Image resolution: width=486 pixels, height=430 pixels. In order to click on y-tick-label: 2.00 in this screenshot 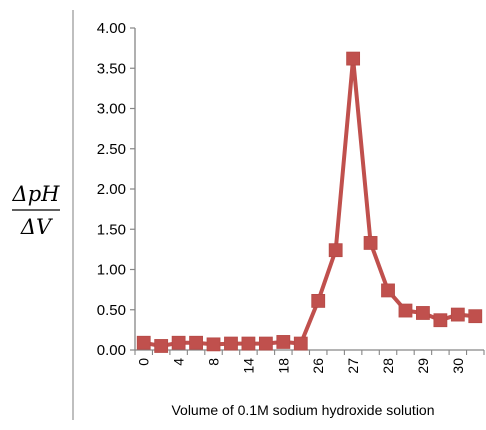, I will do `click(111, 189)`.